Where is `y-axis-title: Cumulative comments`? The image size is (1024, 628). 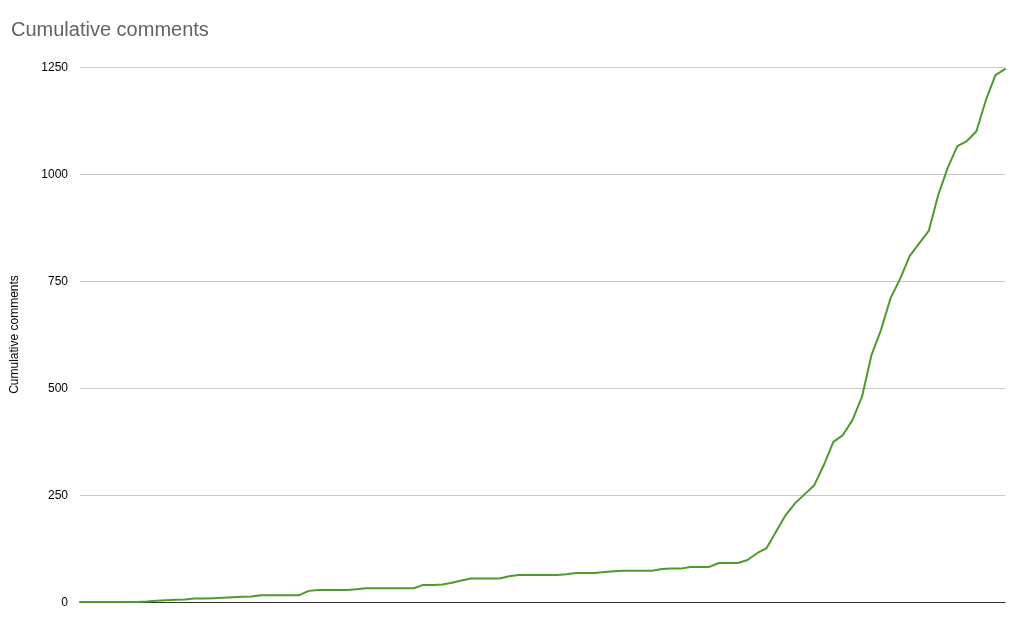
y-axis-title: Cumulative comments is located at coordinates (14, 334).